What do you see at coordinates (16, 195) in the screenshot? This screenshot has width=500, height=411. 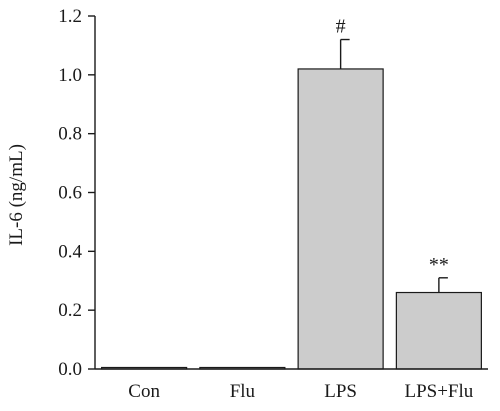 I see `y-axis-title: IL-6 (ng/mL)` at bounding box center [16, 195].